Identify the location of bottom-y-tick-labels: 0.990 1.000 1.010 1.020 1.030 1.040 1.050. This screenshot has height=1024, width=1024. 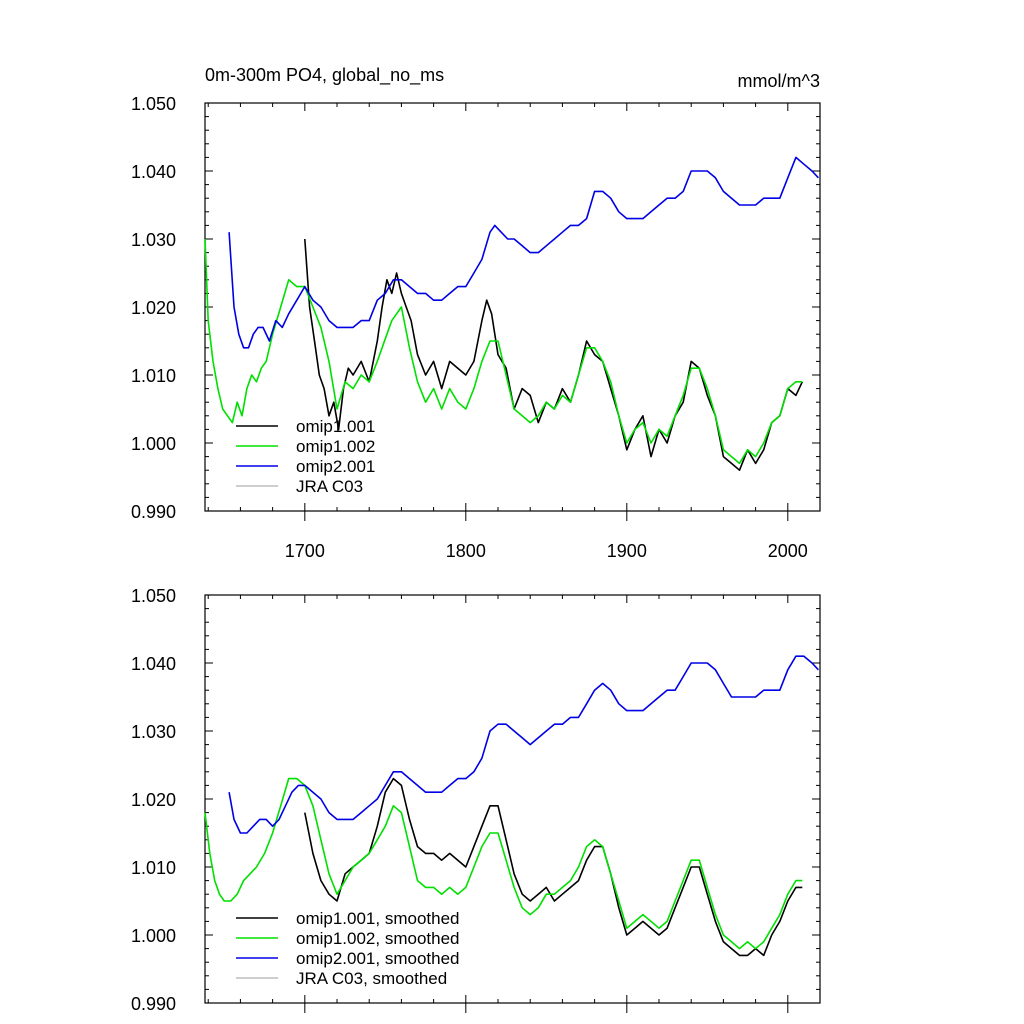
(153, 800).